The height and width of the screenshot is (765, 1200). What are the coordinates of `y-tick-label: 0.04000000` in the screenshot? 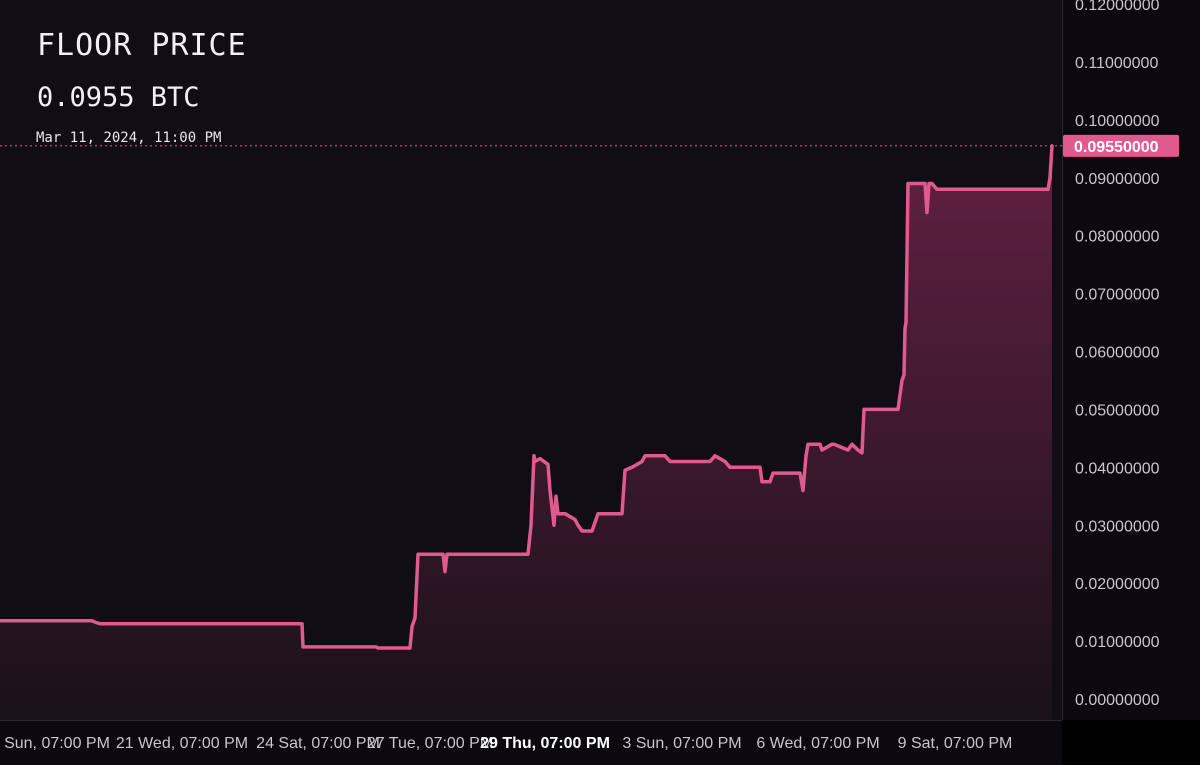 It's located at (1117, 468).